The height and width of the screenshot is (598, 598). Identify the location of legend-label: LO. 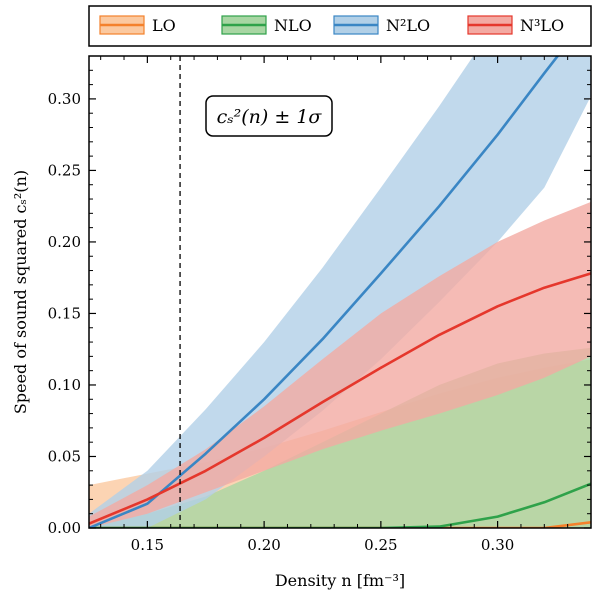
(164, 25).